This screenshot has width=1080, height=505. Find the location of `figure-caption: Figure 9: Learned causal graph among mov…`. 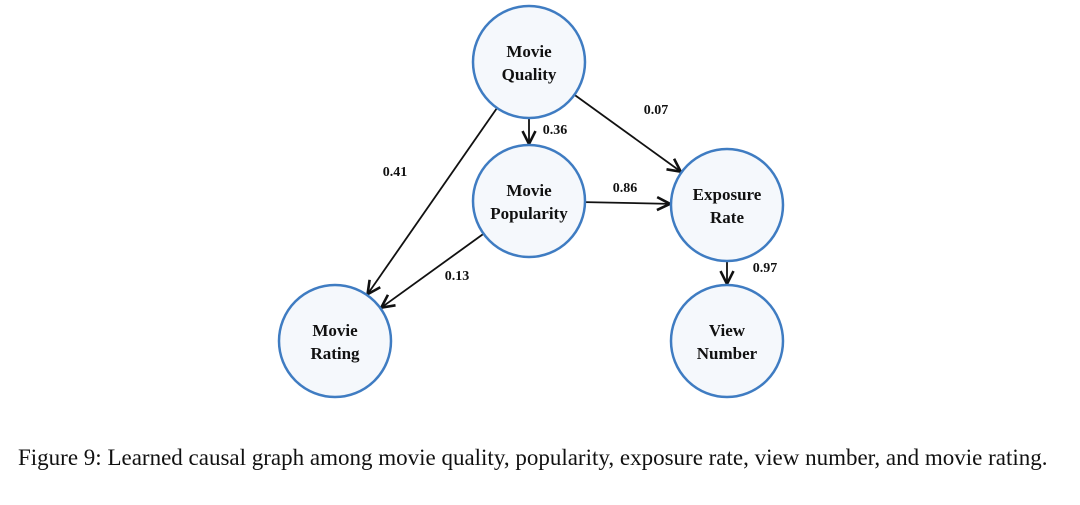

figure-caption: Figure 9: Learned causal graph among mov… is located at coordinates (533, 457).